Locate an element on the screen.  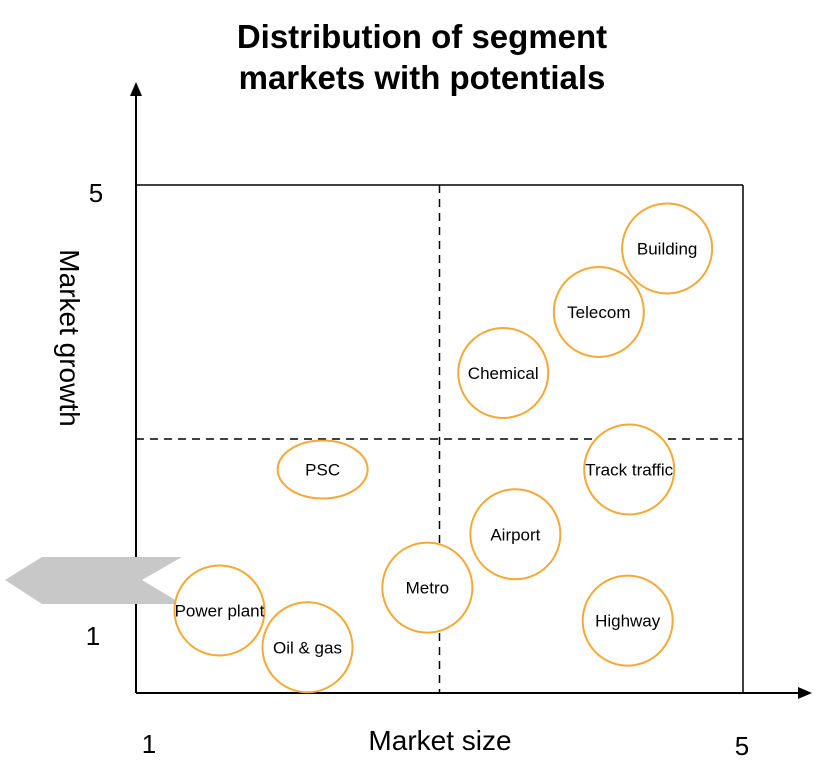
bubble-label-chemical: Chemical is located at coordinates (503, 373).